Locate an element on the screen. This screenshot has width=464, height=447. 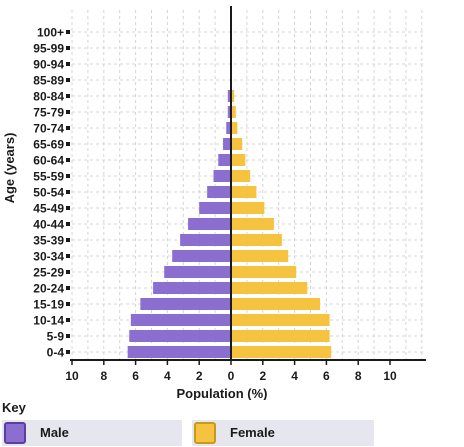
y-tick-label: 100+ is located at coordinates (50, 33).